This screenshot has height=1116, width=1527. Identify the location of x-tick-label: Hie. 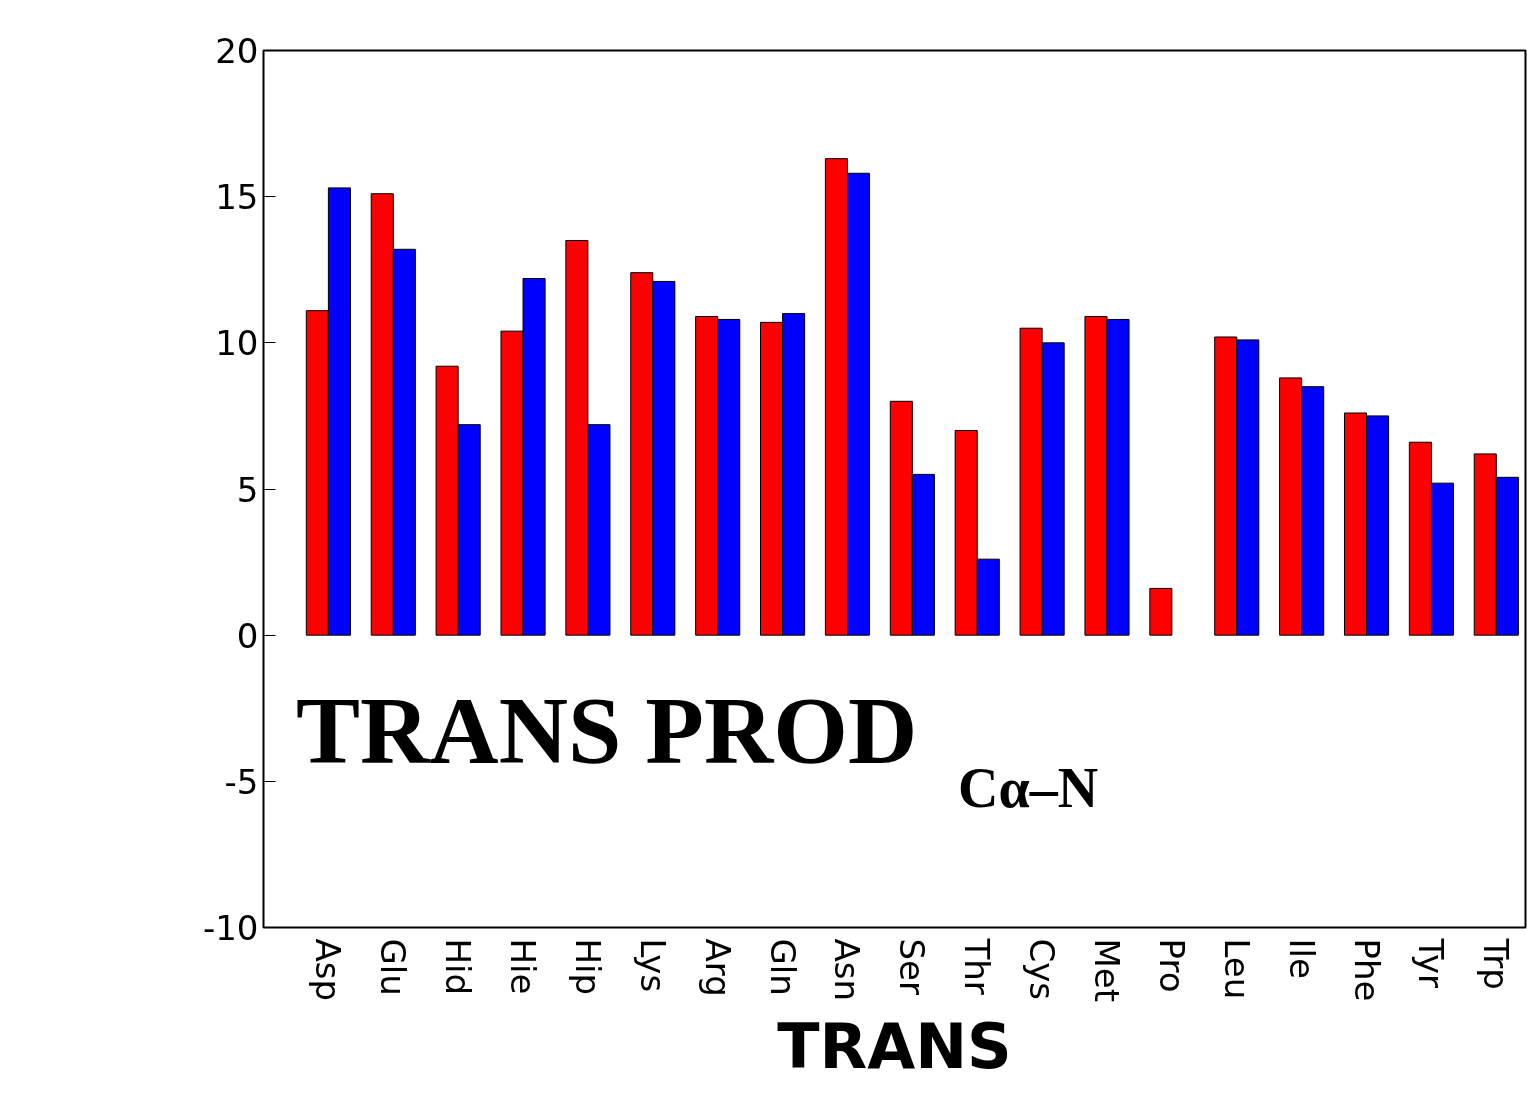
(523, 966).